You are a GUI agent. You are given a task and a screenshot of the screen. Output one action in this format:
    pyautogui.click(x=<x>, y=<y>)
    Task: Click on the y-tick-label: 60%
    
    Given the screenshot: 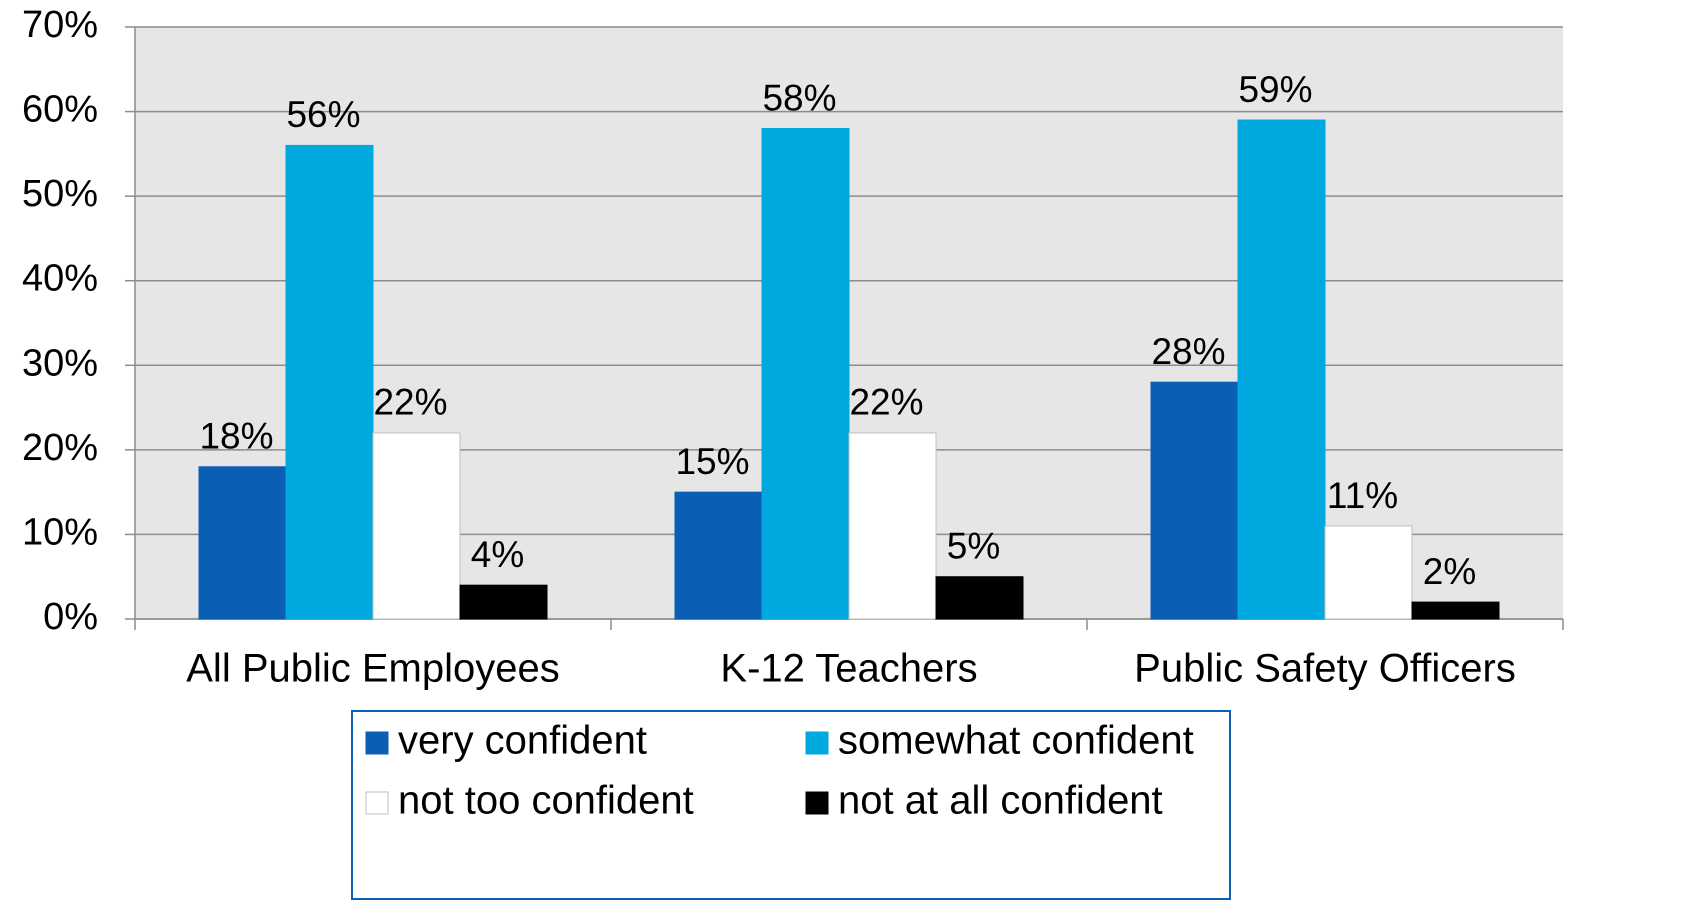 What is the action you would take?
    pyautogui.click(x=60, y=110)
    